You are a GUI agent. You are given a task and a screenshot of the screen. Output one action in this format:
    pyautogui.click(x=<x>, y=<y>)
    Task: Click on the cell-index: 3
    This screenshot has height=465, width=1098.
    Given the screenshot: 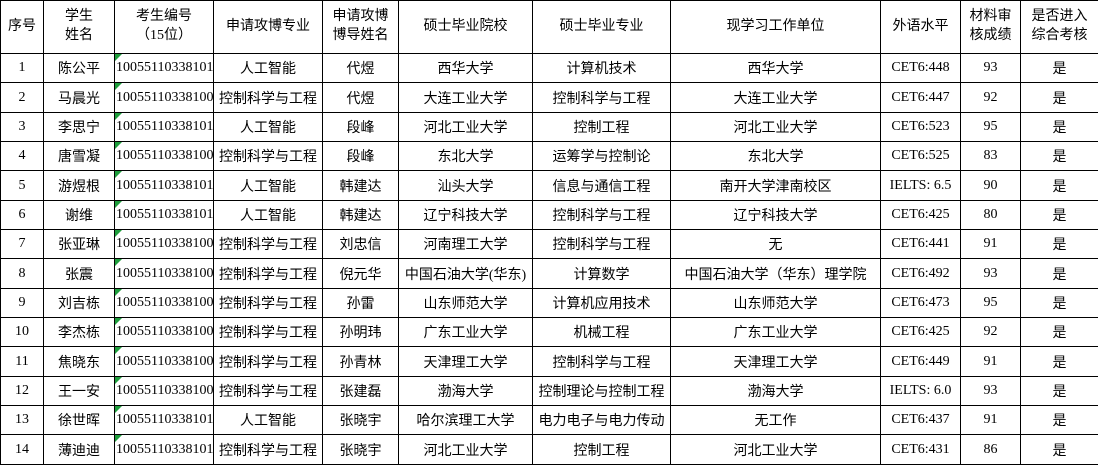 What is the action you would take?
    pyautogui.click(x=22, y=127)
    